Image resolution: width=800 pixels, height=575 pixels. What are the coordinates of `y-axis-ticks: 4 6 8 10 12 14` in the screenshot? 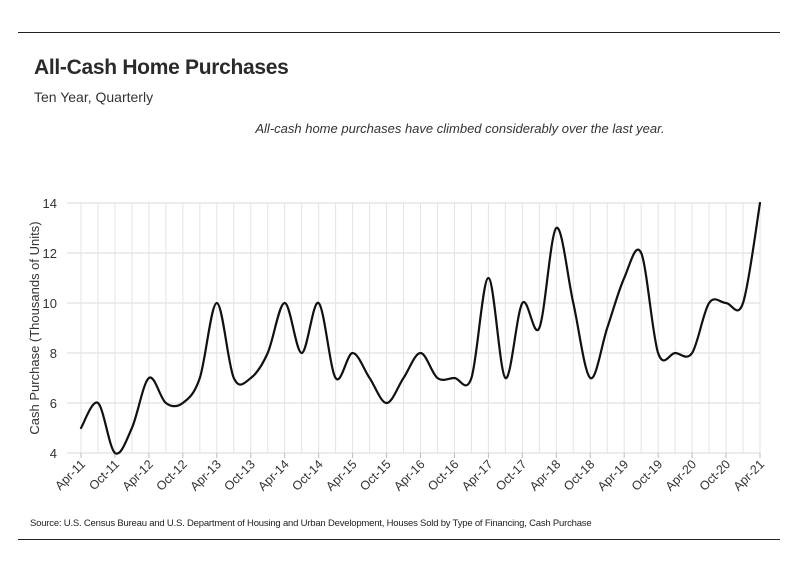 It's located at (50, 328).